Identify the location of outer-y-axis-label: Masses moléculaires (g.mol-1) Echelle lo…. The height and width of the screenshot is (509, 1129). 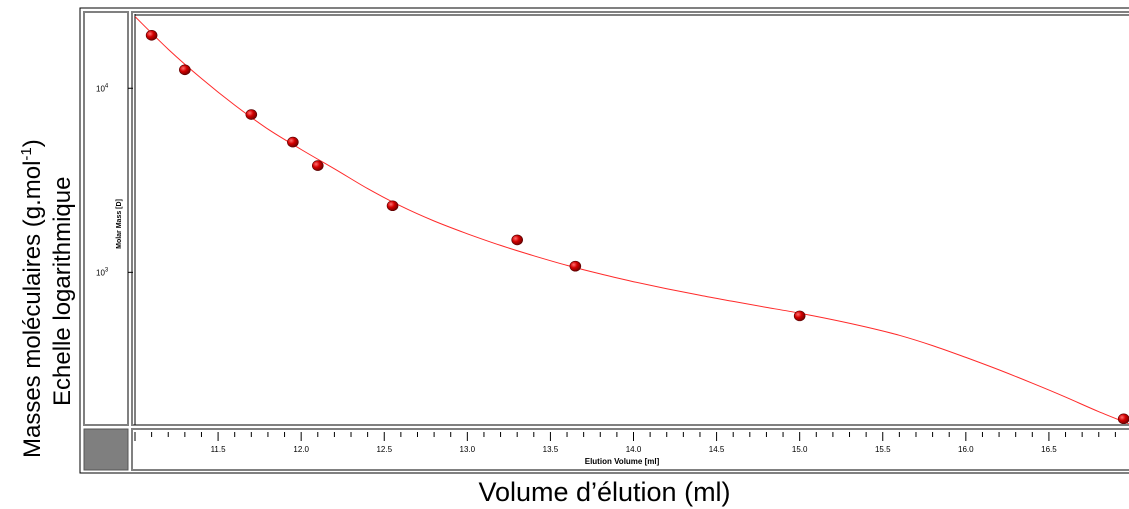
(39, 235).